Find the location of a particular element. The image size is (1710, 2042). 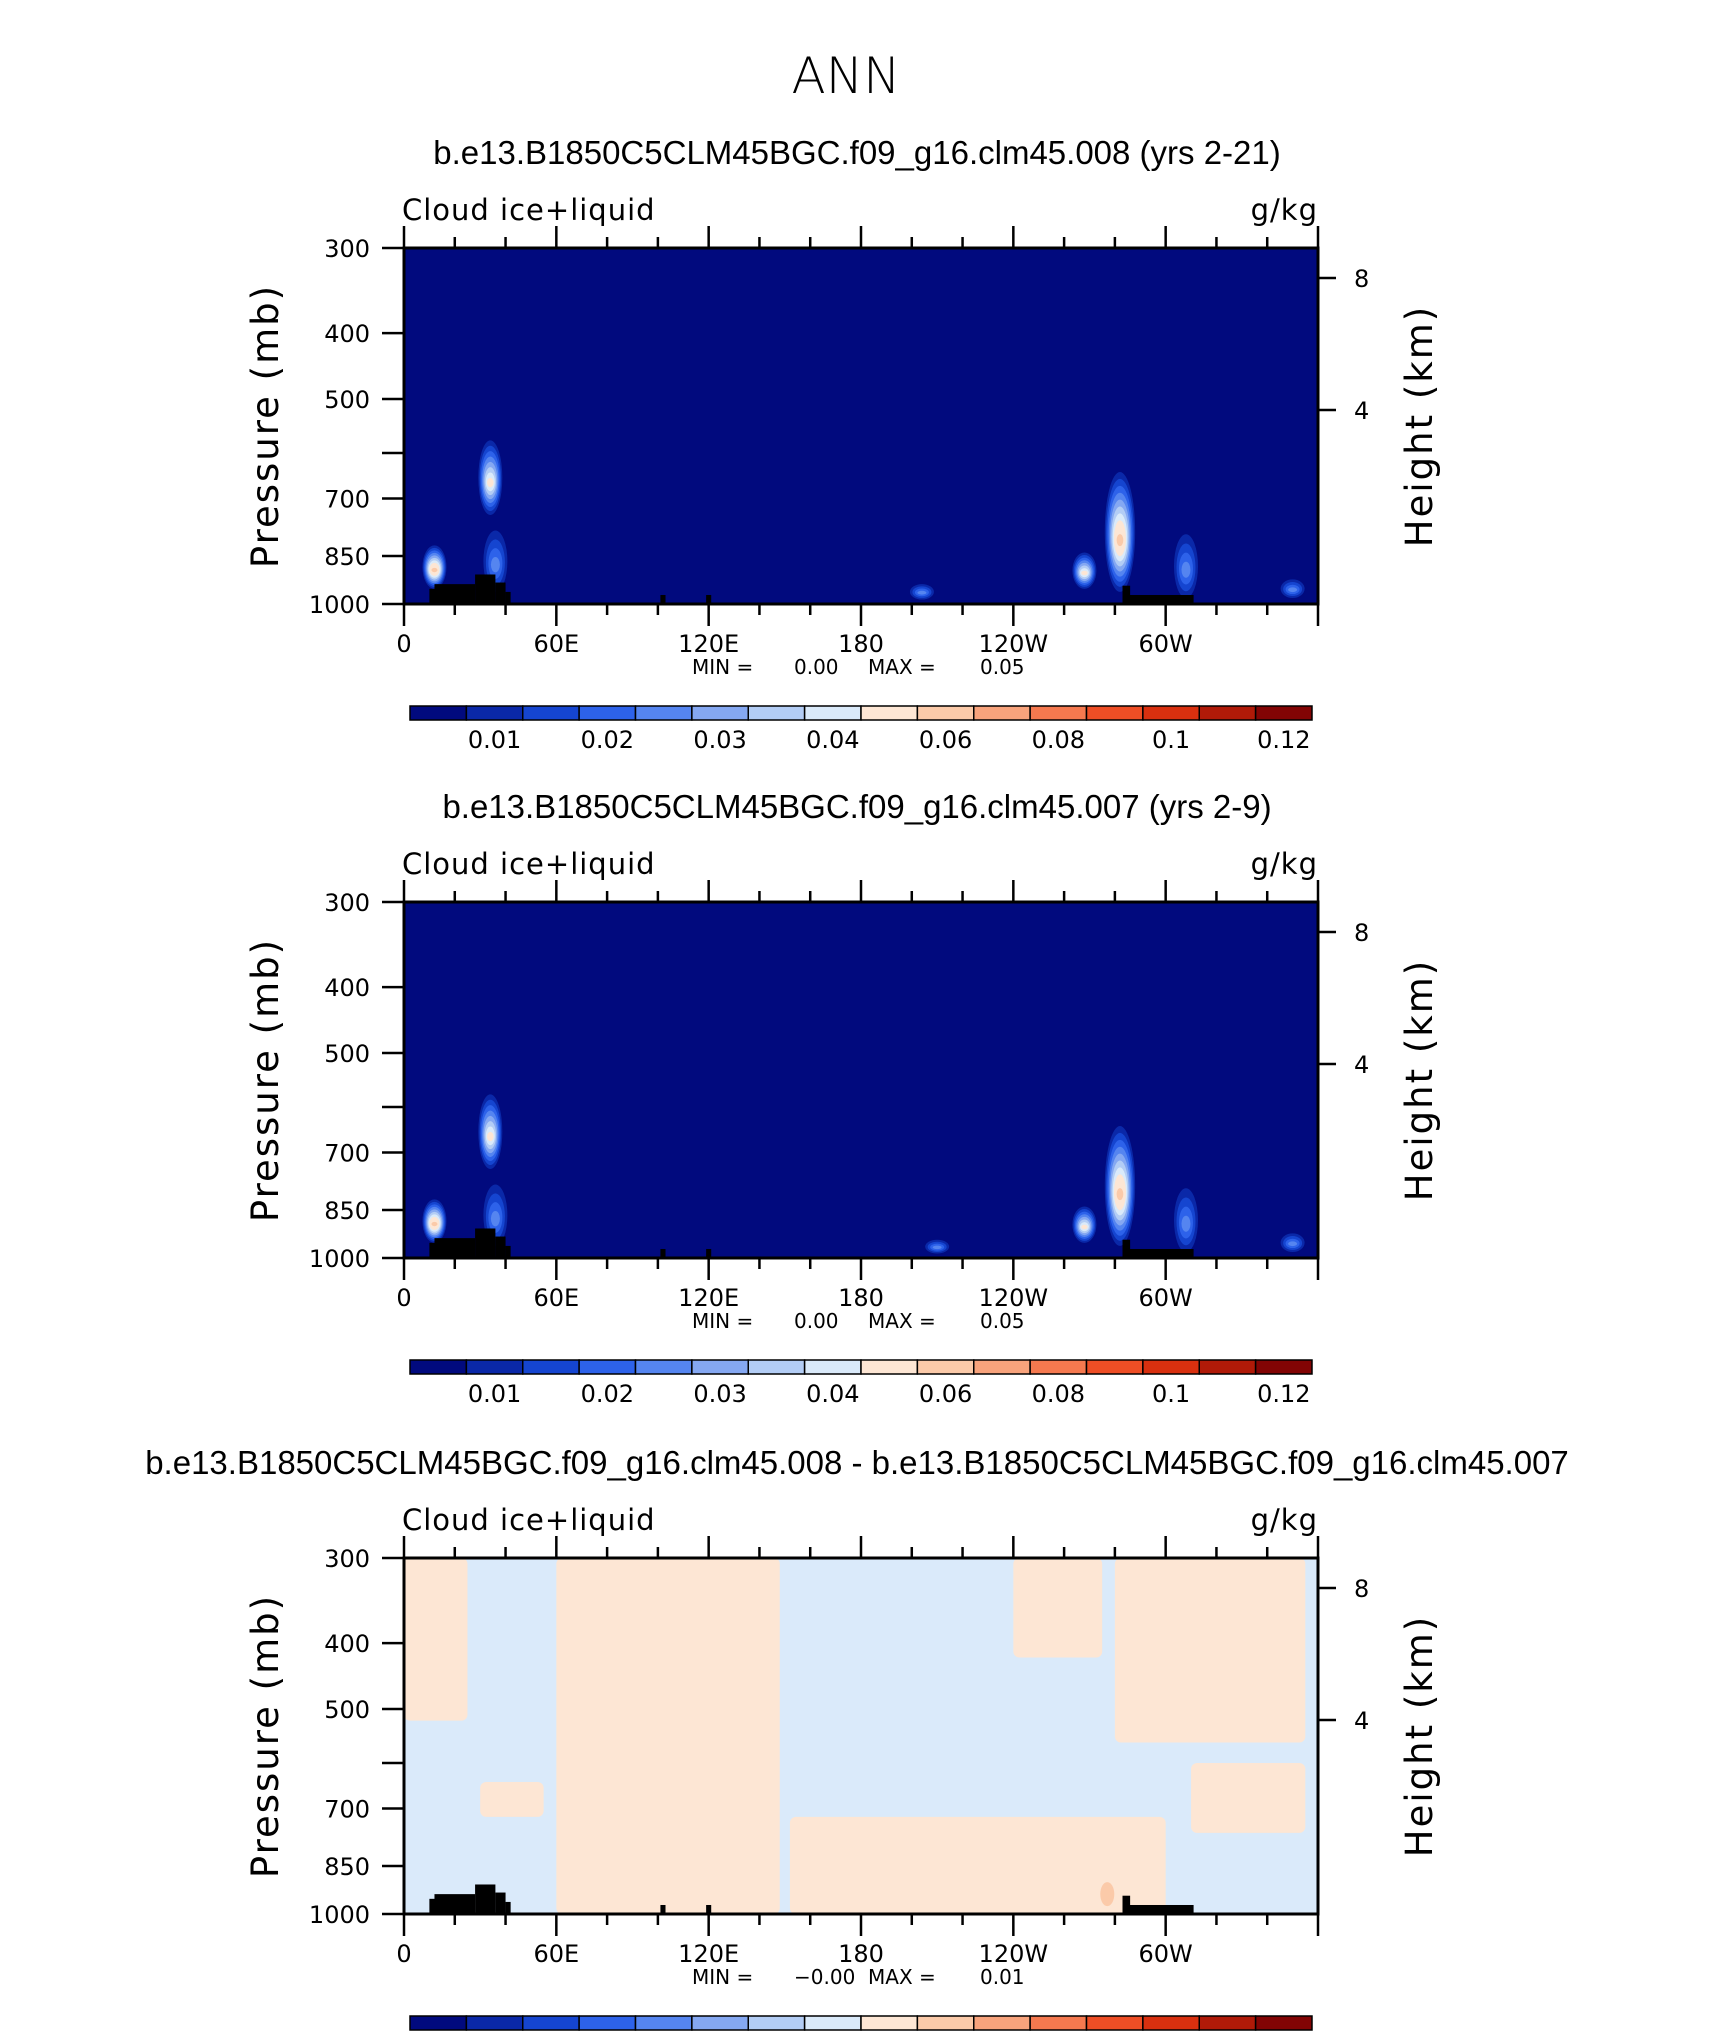

x-tick-label: 120E is located at coordinates (708, 1298).